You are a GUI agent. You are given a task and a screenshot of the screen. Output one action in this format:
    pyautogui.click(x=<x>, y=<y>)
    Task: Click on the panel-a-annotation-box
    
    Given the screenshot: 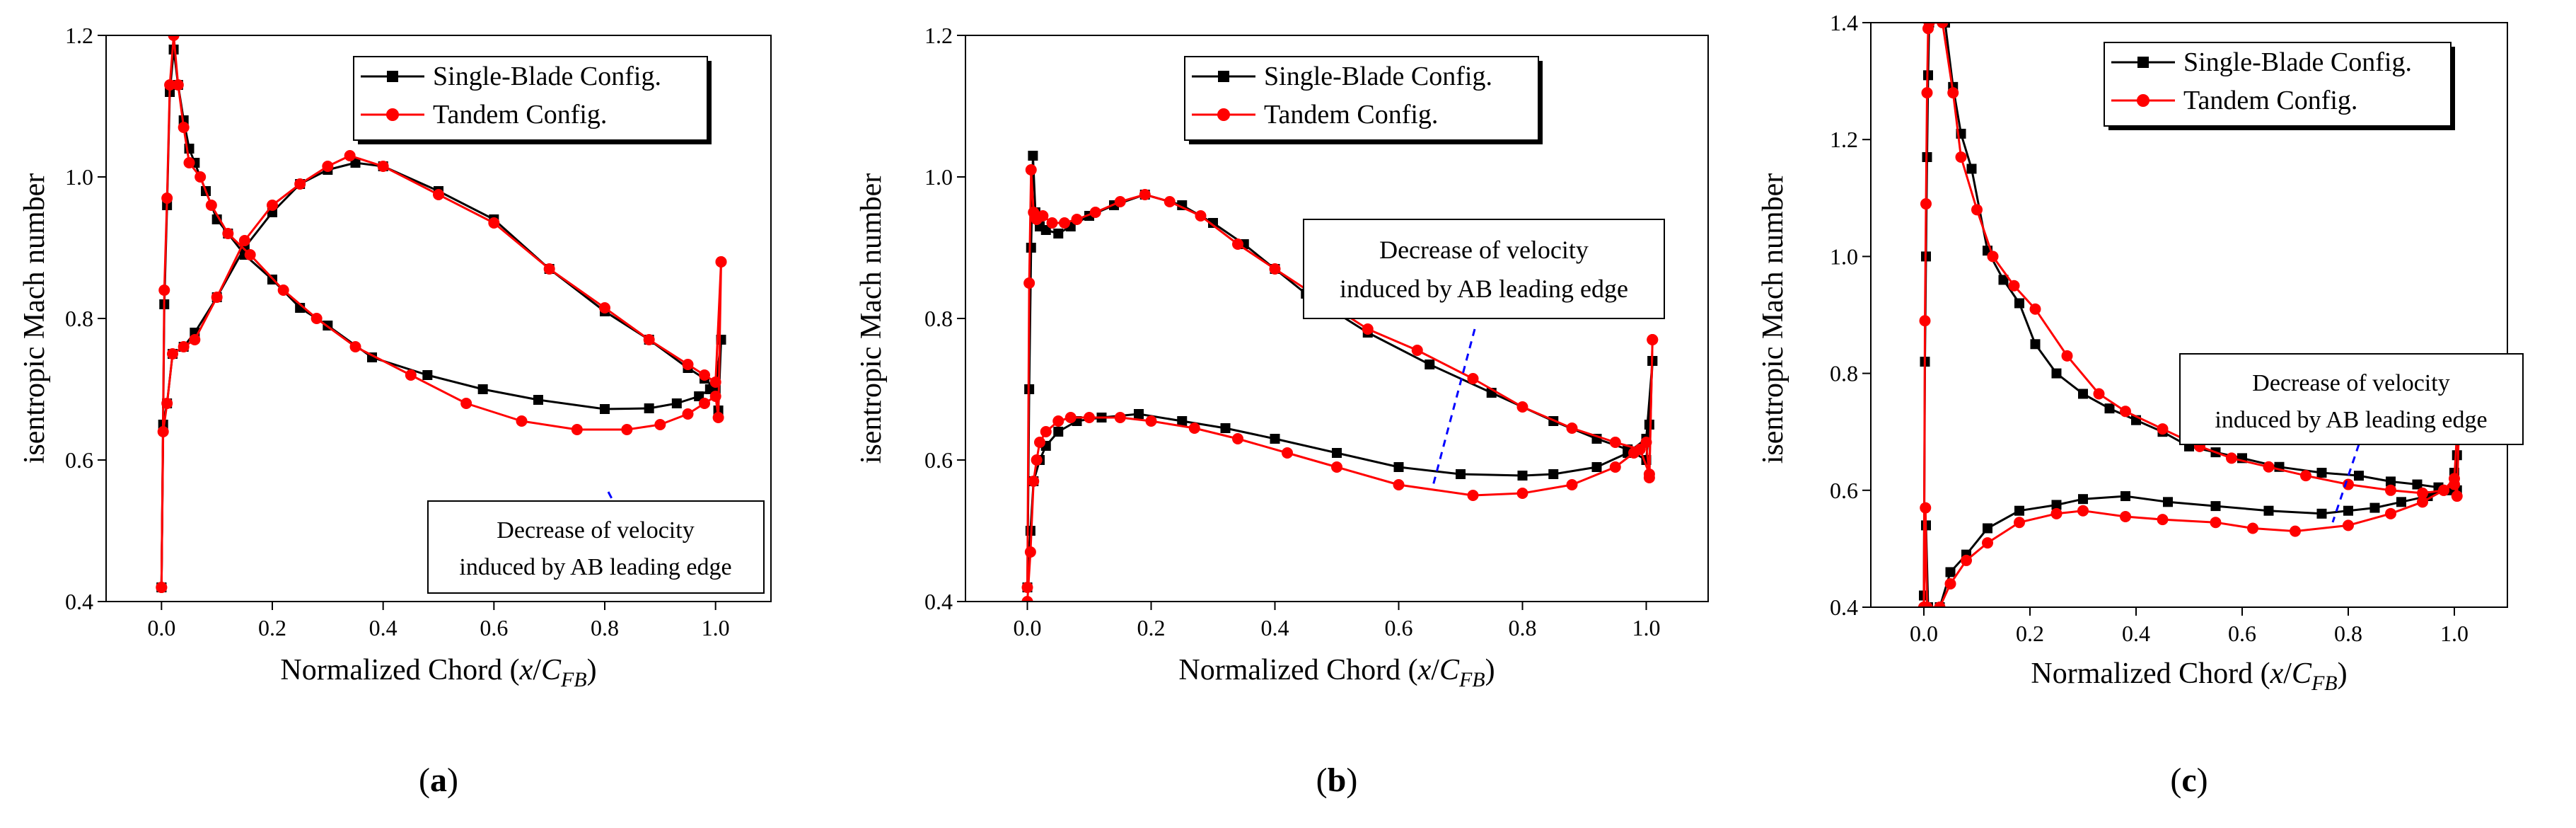 What is the action you would take?
    pyautogui.click(x=596, y=547)
    